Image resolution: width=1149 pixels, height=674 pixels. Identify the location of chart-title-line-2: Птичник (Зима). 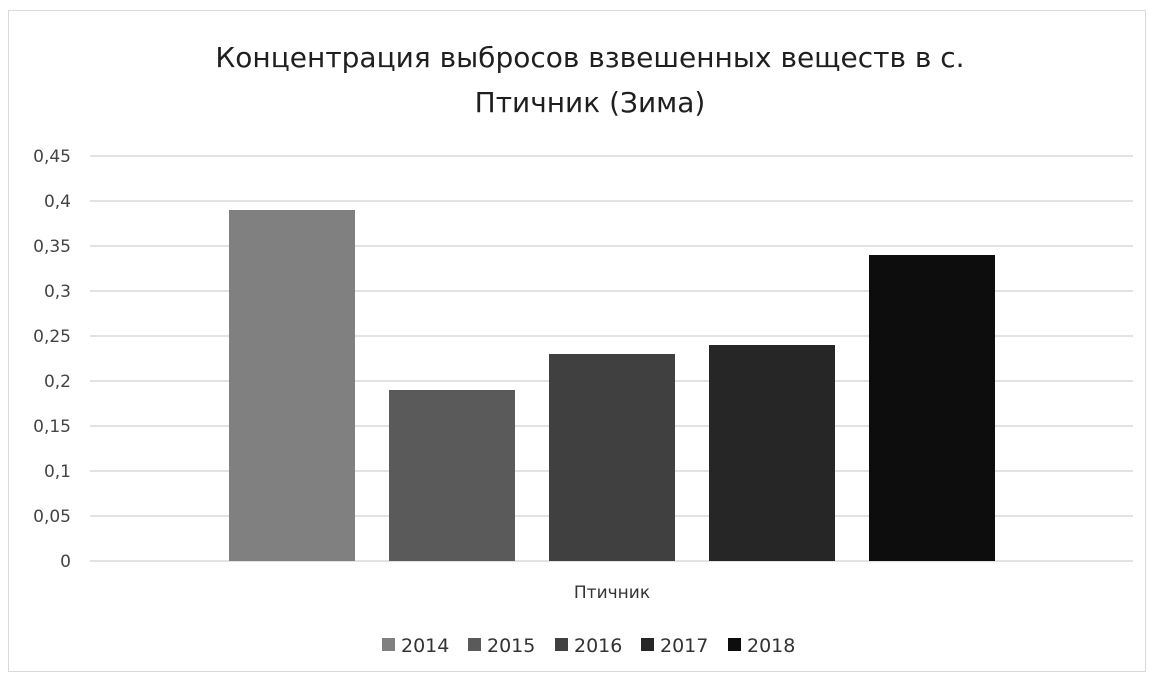
(590, 102).